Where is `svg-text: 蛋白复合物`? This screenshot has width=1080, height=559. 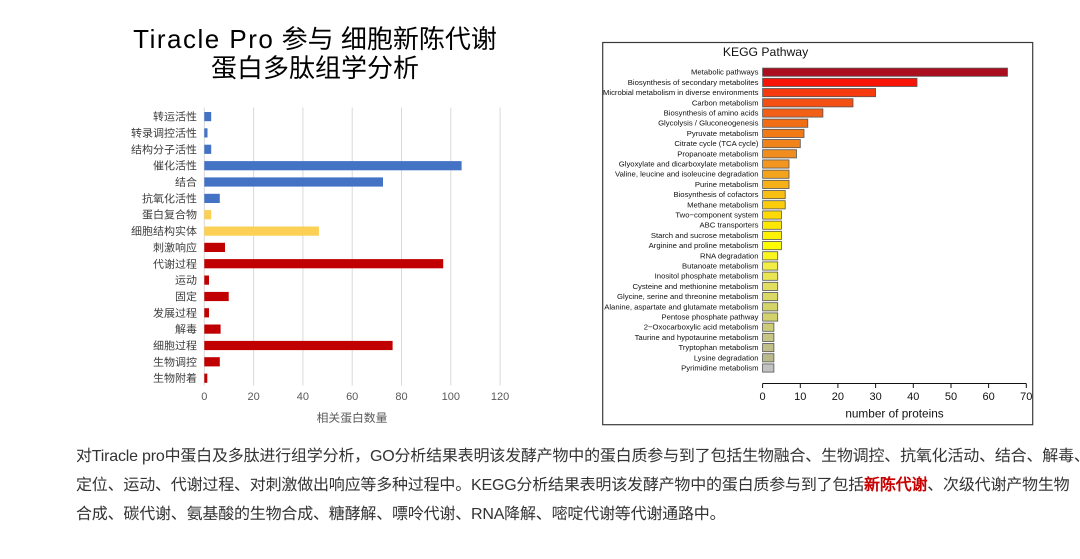 svg-text: 蛋白复合物 is located at coordinates (169, 215).